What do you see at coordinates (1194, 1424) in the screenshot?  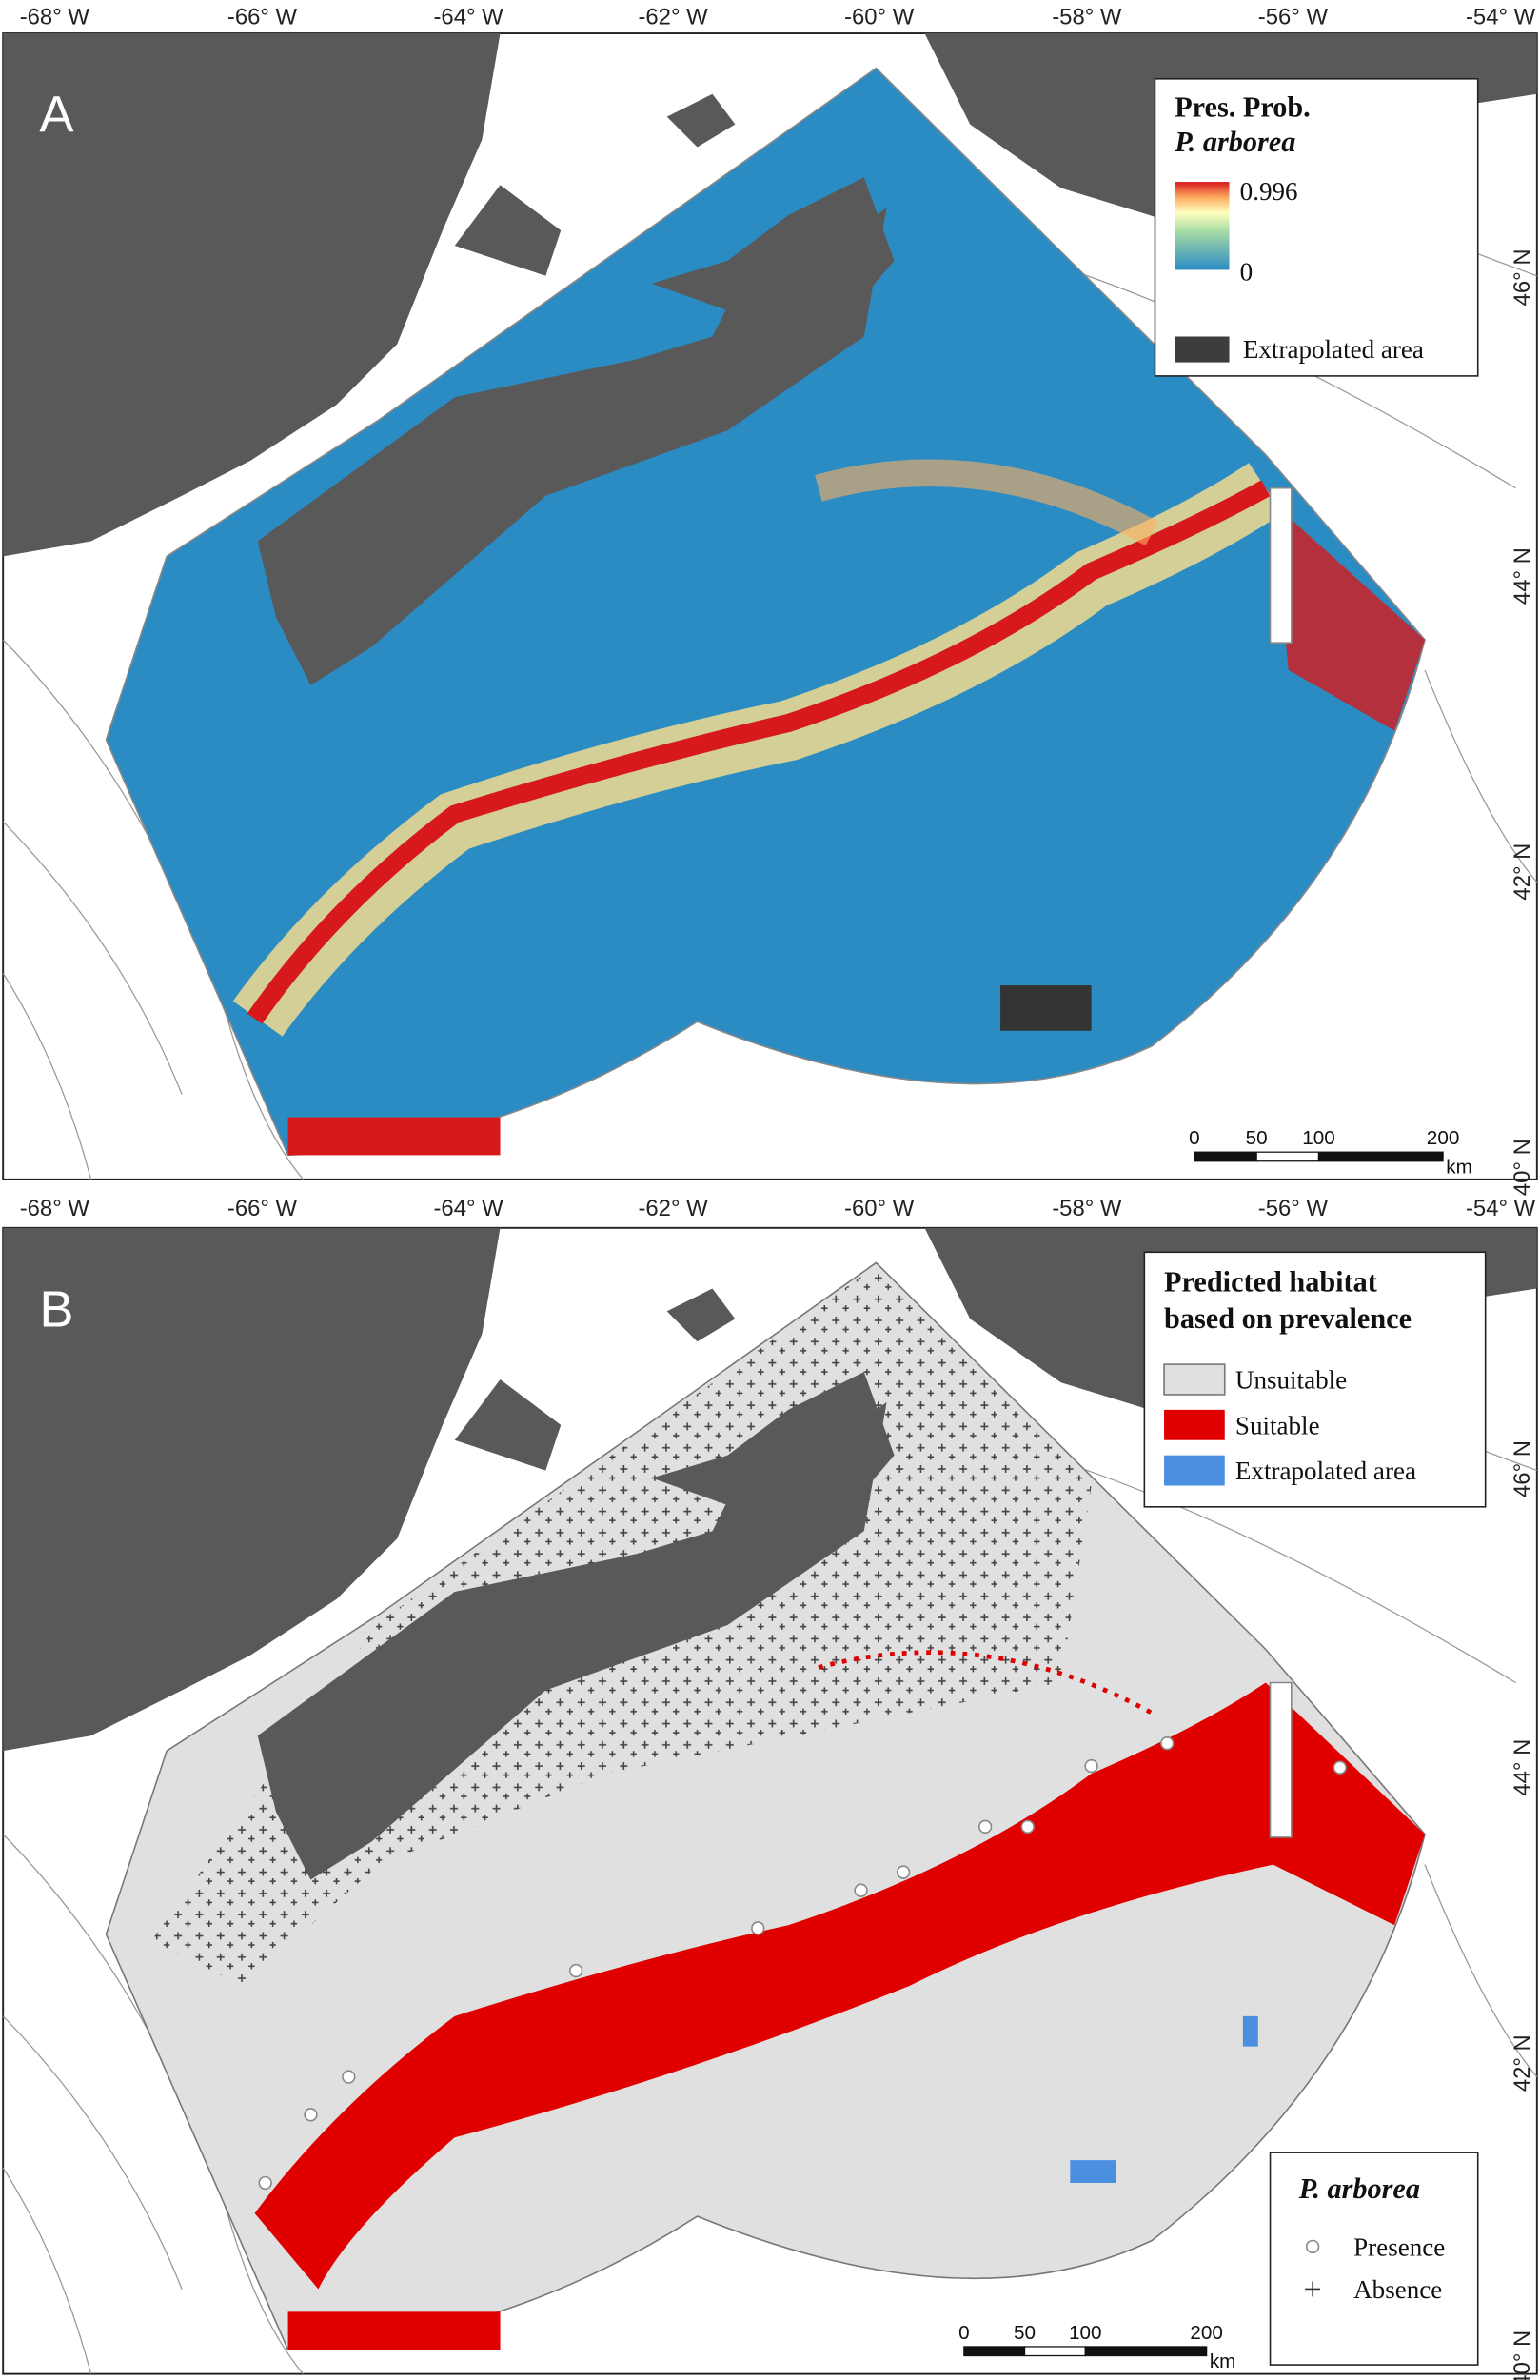 I see `suitable-swatch` at bounding box center [1194, 1424].